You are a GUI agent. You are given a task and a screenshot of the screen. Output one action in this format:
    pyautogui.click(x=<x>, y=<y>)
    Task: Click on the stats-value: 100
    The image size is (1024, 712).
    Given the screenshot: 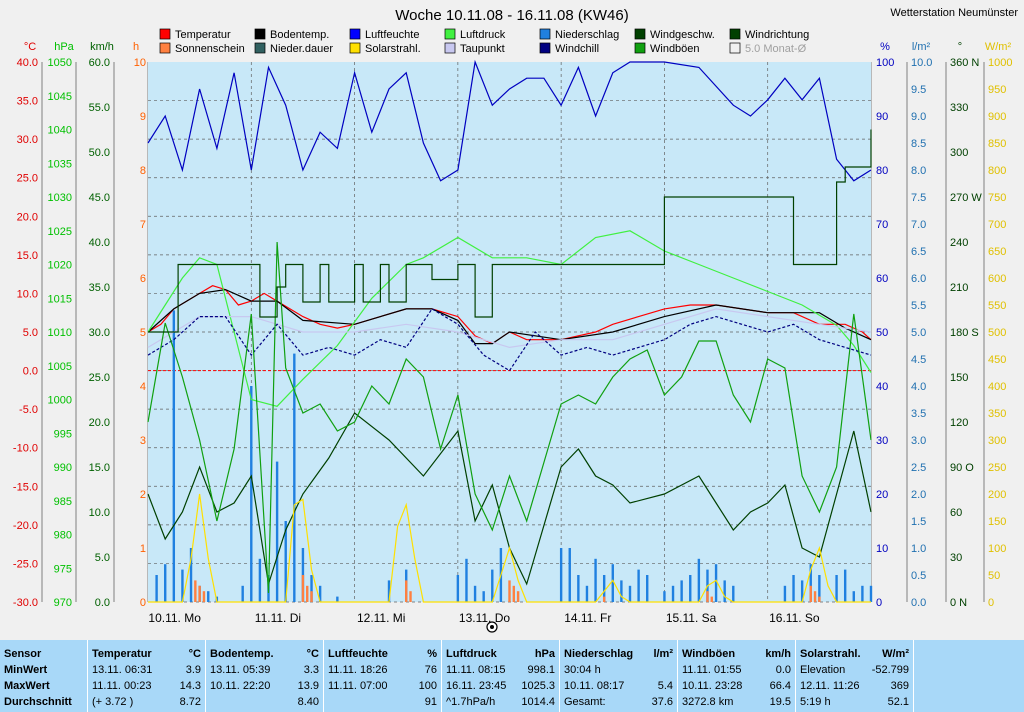 What is the action you would take?
    pyautogui.click(x=427, y=686)
    